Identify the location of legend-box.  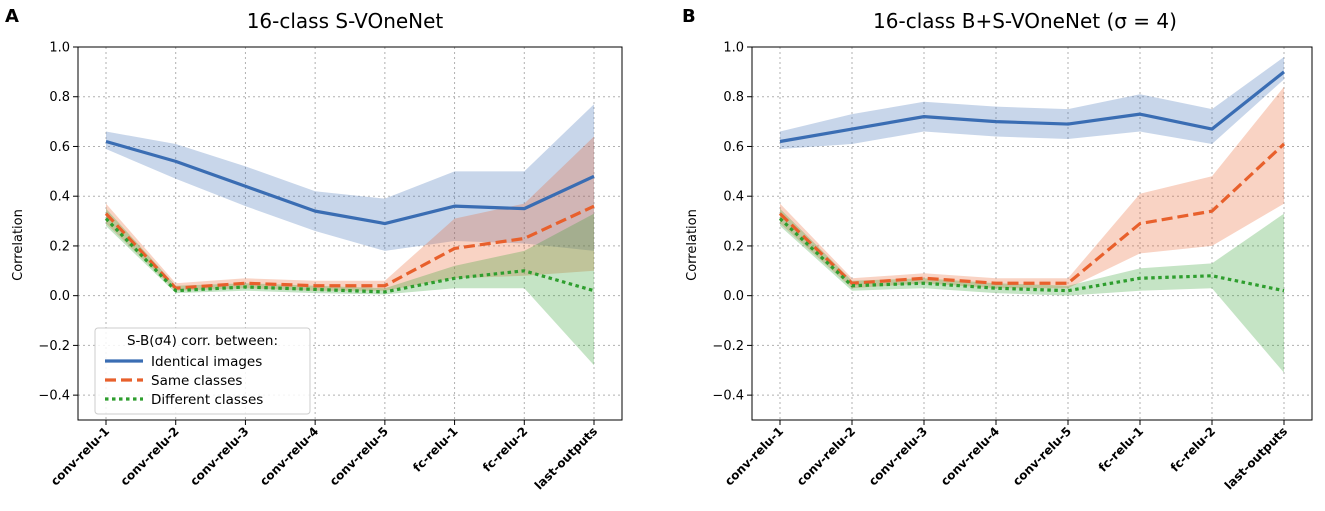
(202, 371).